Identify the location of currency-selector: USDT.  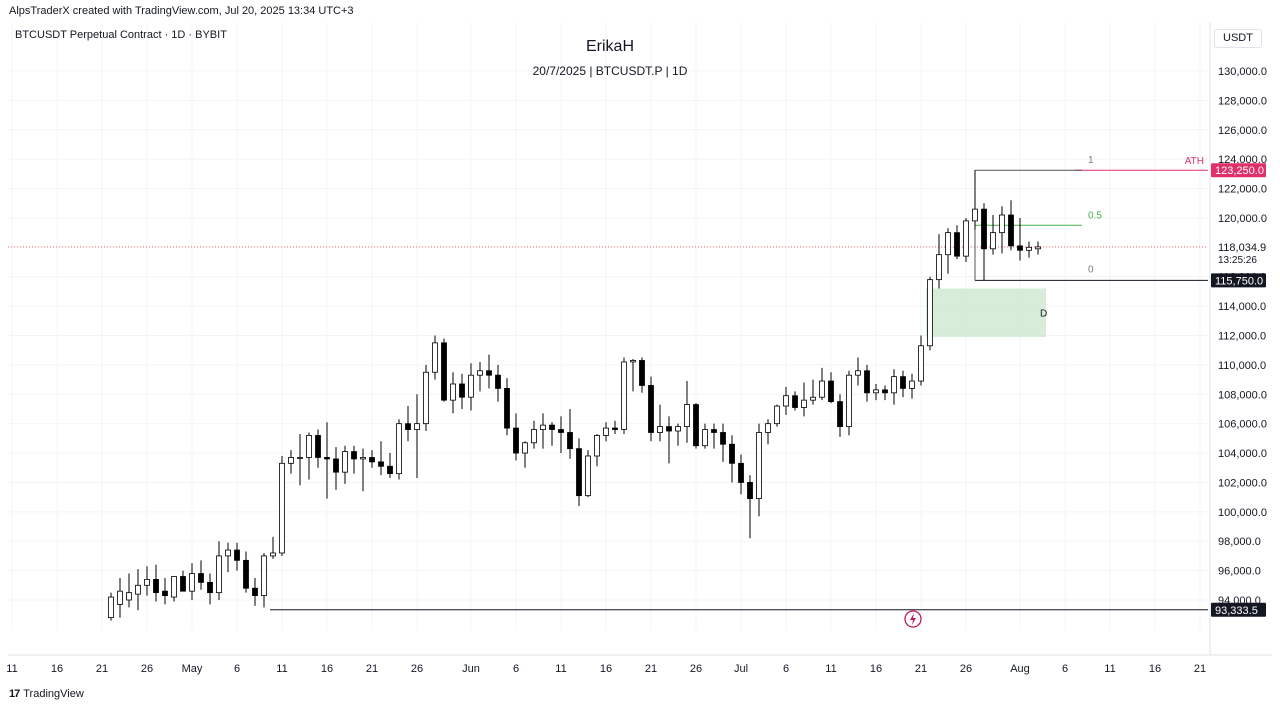
(1238, 38).